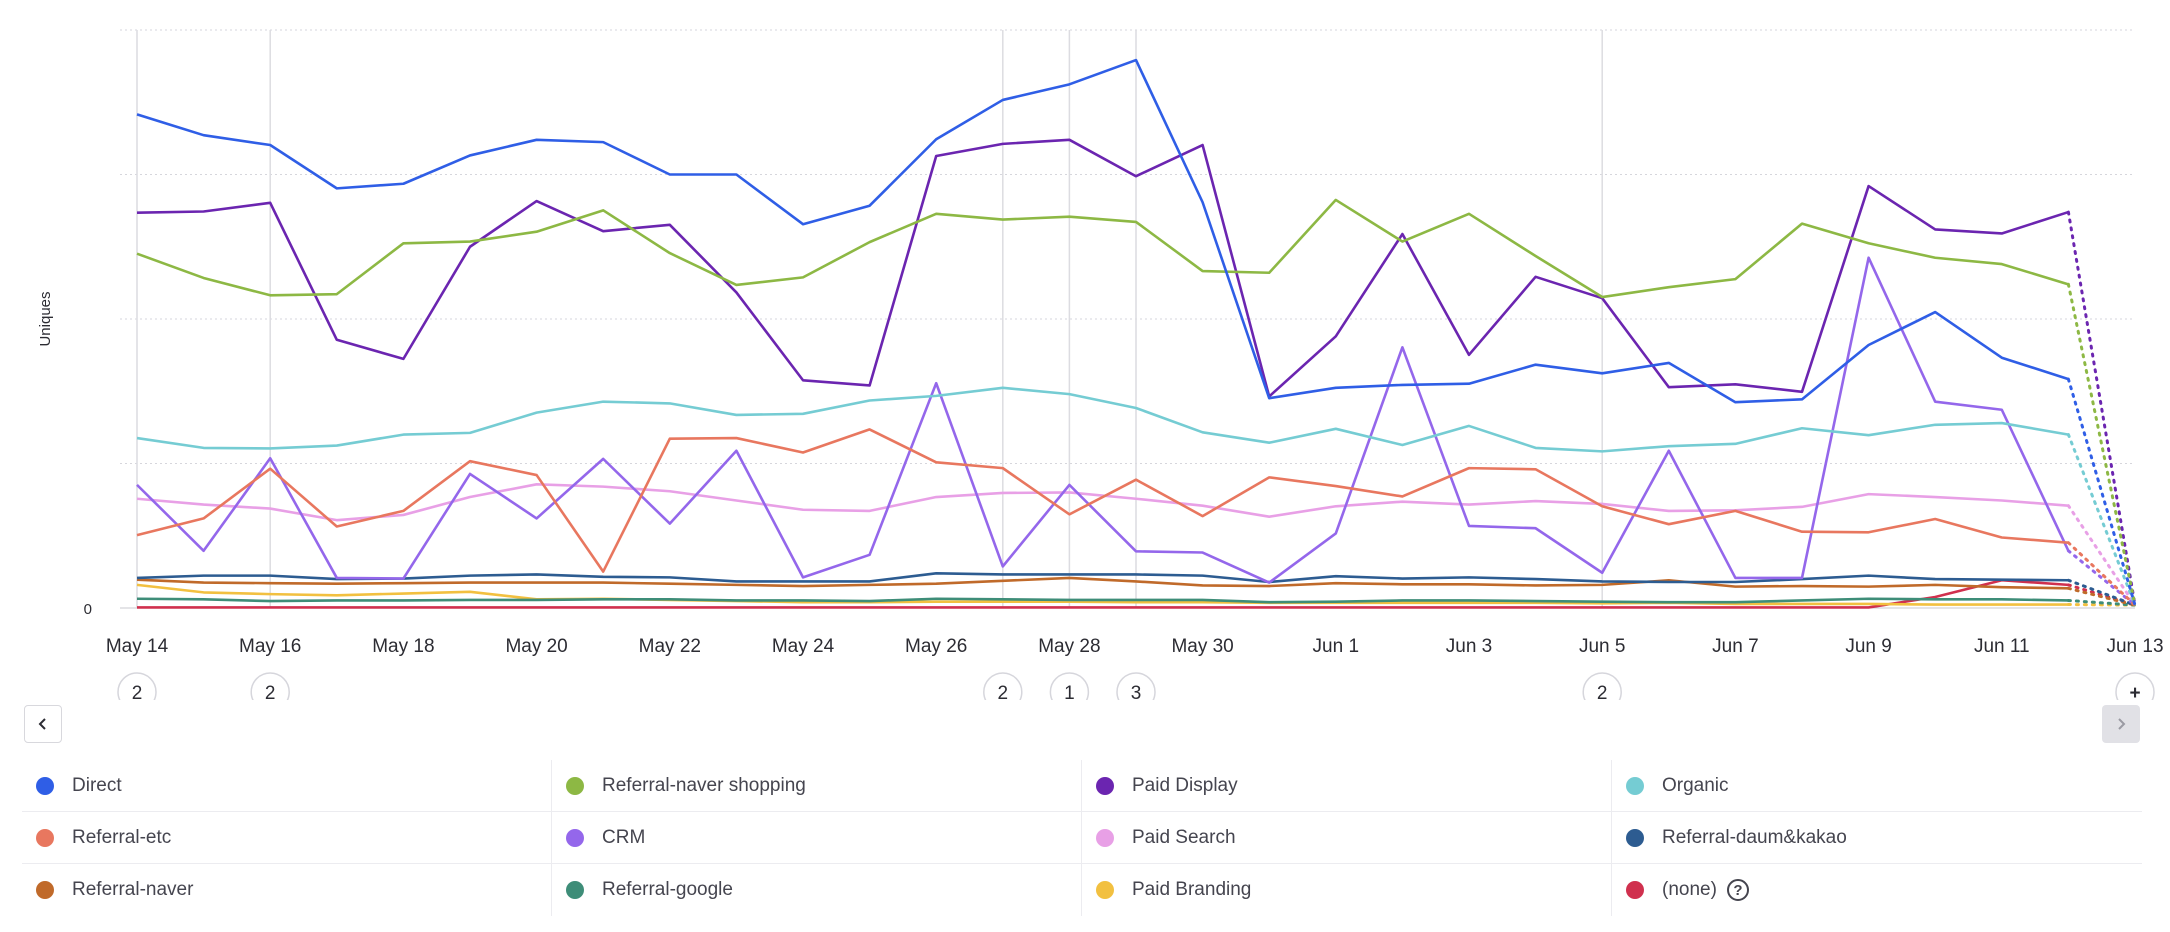 Image resolution: width=2170 pixels, height=932 pixels. Describe the element at coordinates (1689, 889) in the screenshot. I see `legend-label: (none)` at that location.